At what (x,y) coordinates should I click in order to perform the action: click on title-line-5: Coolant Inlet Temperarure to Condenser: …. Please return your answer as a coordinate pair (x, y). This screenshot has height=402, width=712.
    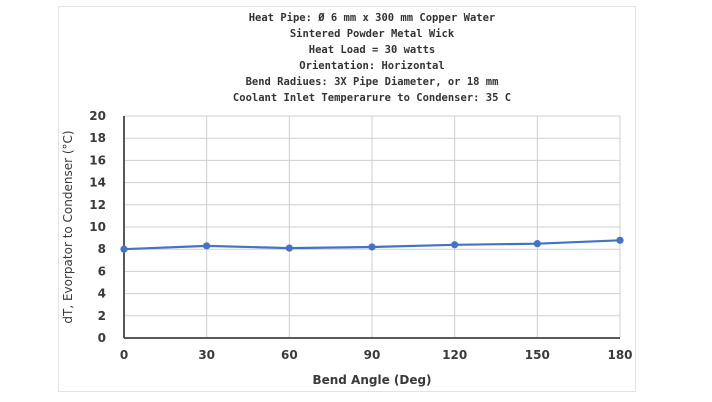
    Looking at the image, I should click on (372, 98).